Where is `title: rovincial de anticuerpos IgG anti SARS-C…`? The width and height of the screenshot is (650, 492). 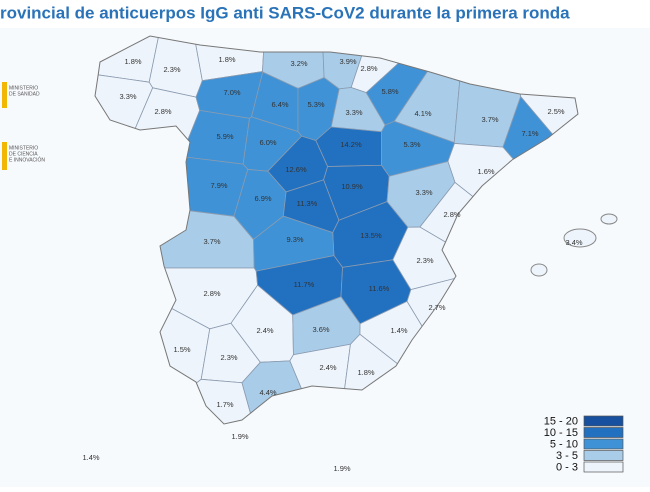
title: rovincial de anticuerpos IgG anti SARS-C… is located at coordinates (285, 12).